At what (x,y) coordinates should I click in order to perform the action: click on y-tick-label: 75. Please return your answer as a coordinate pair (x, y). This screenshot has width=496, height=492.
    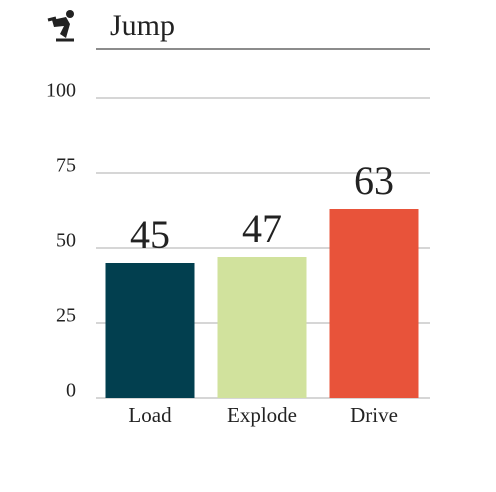
    Looking at the image, I should click on (66, 166).